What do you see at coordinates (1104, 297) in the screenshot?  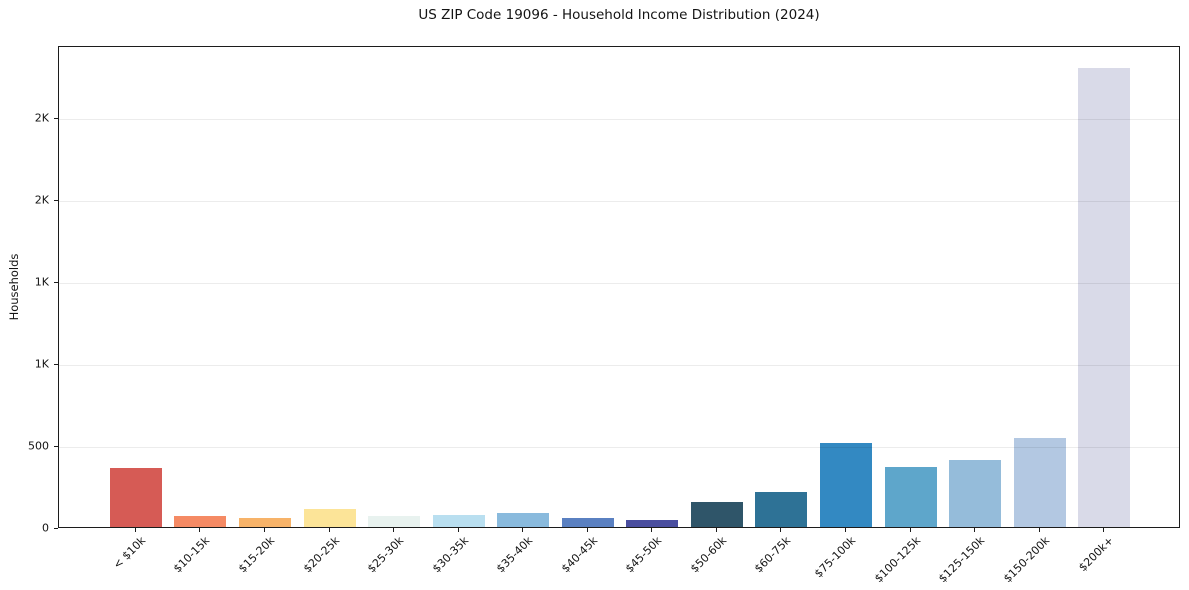 I see `bar-$200k+` at bounding box center [1104, 297].